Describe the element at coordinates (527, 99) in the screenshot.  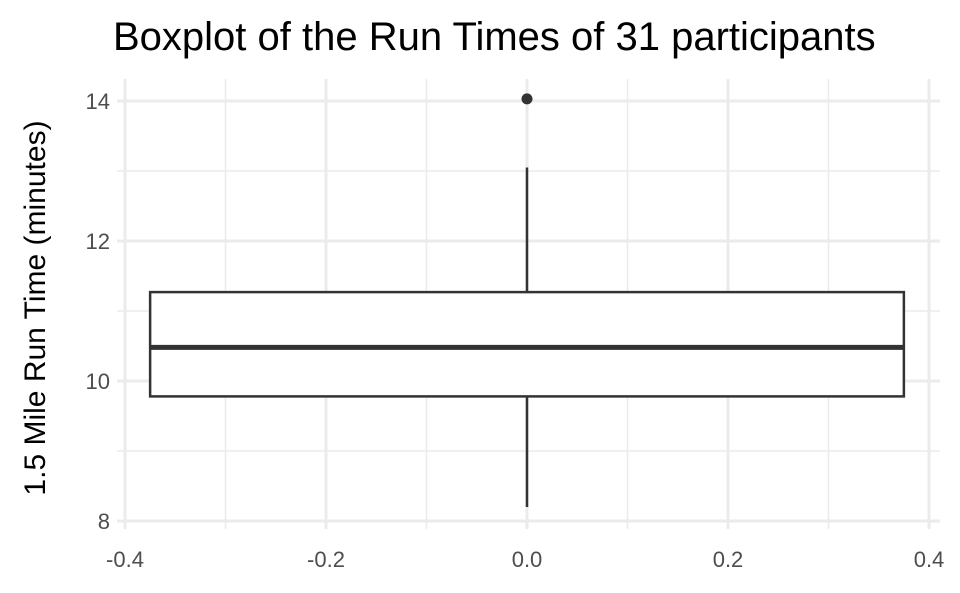
I see `outlier-point` at that location.